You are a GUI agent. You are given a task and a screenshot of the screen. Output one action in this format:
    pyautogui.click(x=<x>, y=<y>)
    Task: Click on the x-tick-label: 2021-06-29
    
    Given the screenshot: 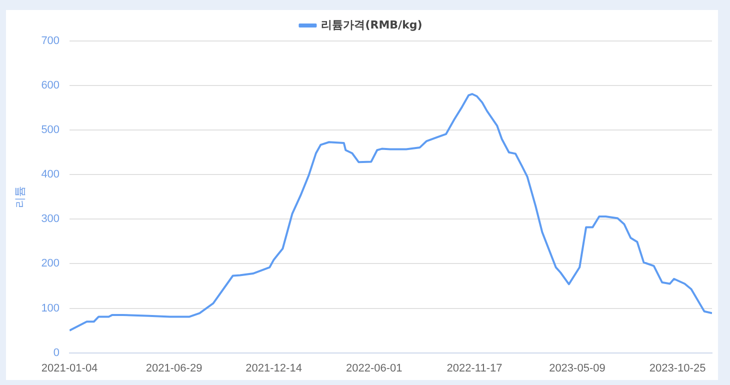 What is the action you would take?
    pyautogui.click(x=174, y=368)
    